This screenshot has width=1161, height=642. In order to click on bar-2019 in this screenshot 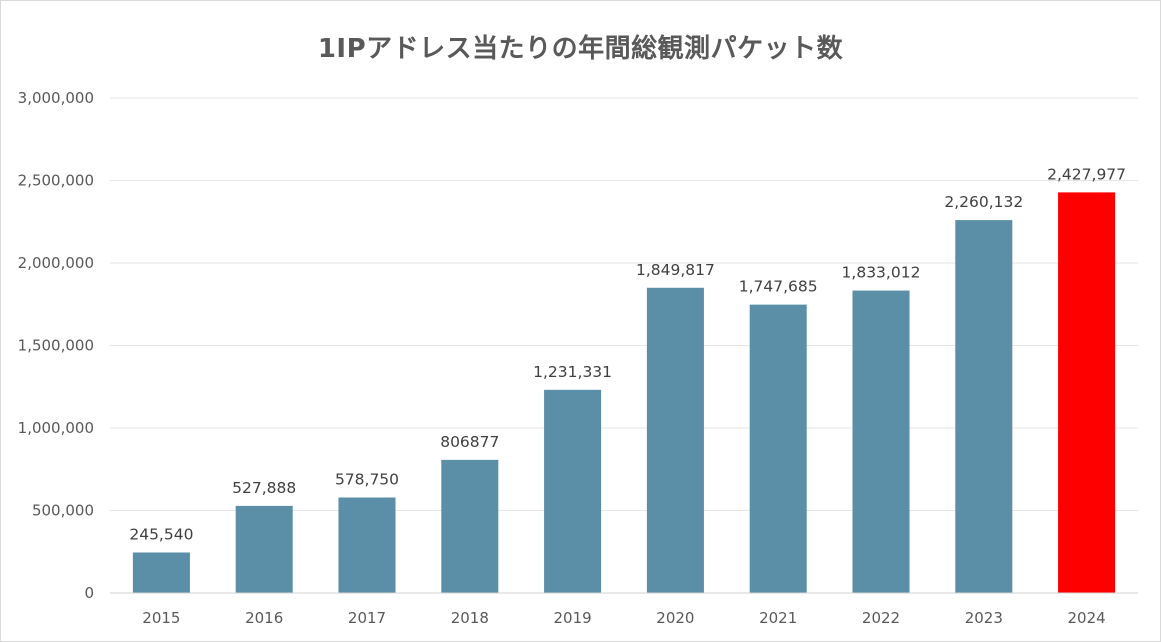, I will do `click(573, 491)`.